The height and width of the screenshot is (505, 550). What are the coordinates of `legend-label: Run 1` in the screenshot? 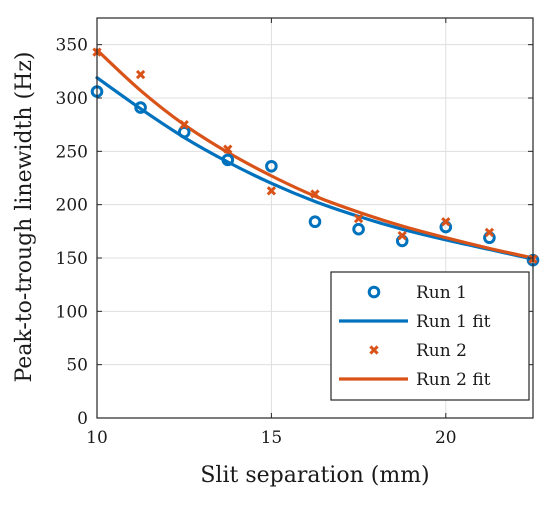 It's located at (441, 293).